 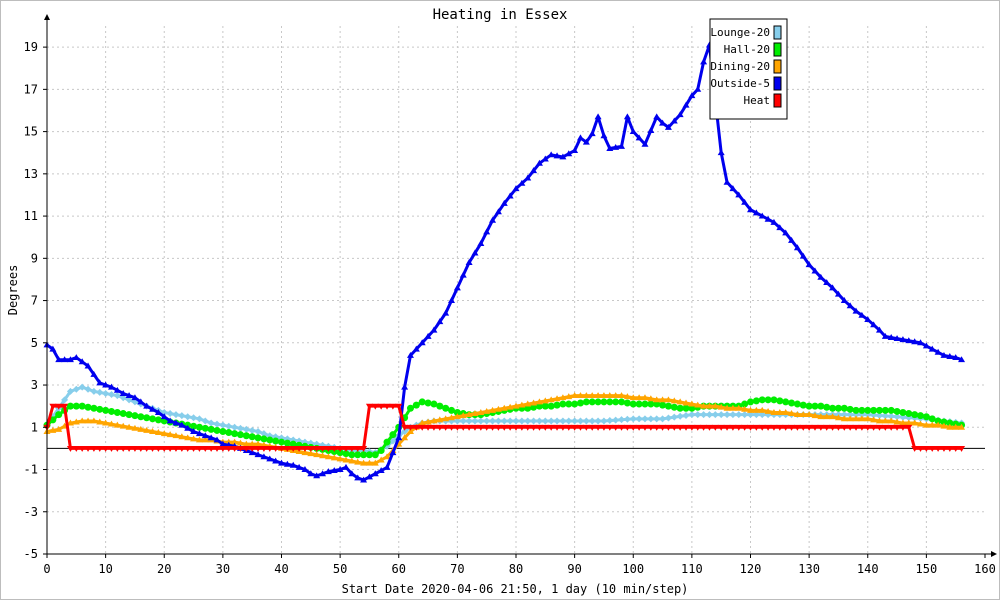 I want to click on y-tick-label: 9, so click(x=34, y=258).